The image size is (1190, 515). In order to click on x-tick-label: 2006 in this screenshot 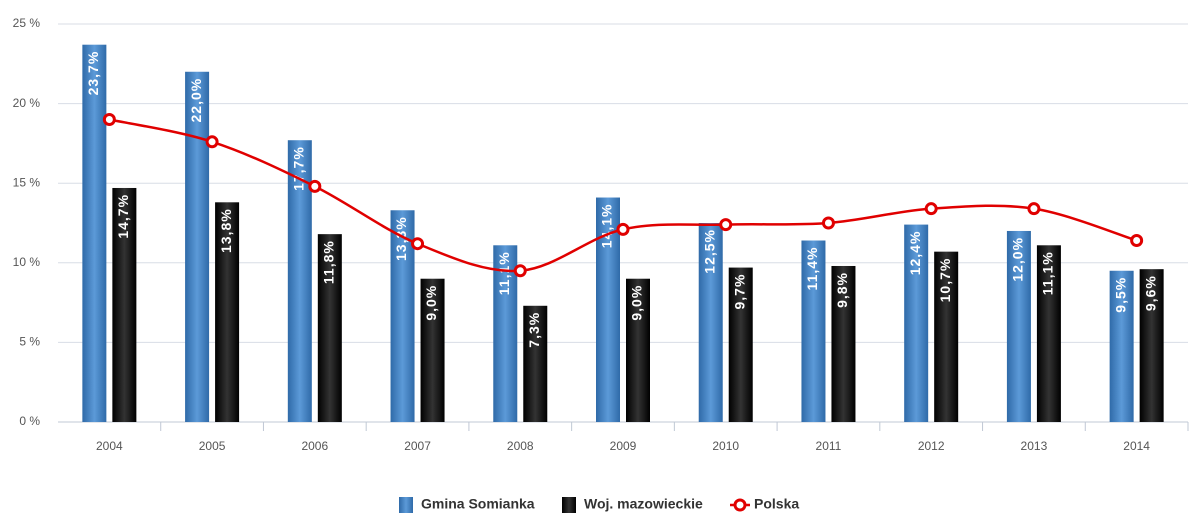, I will do `click(314, 446)`.